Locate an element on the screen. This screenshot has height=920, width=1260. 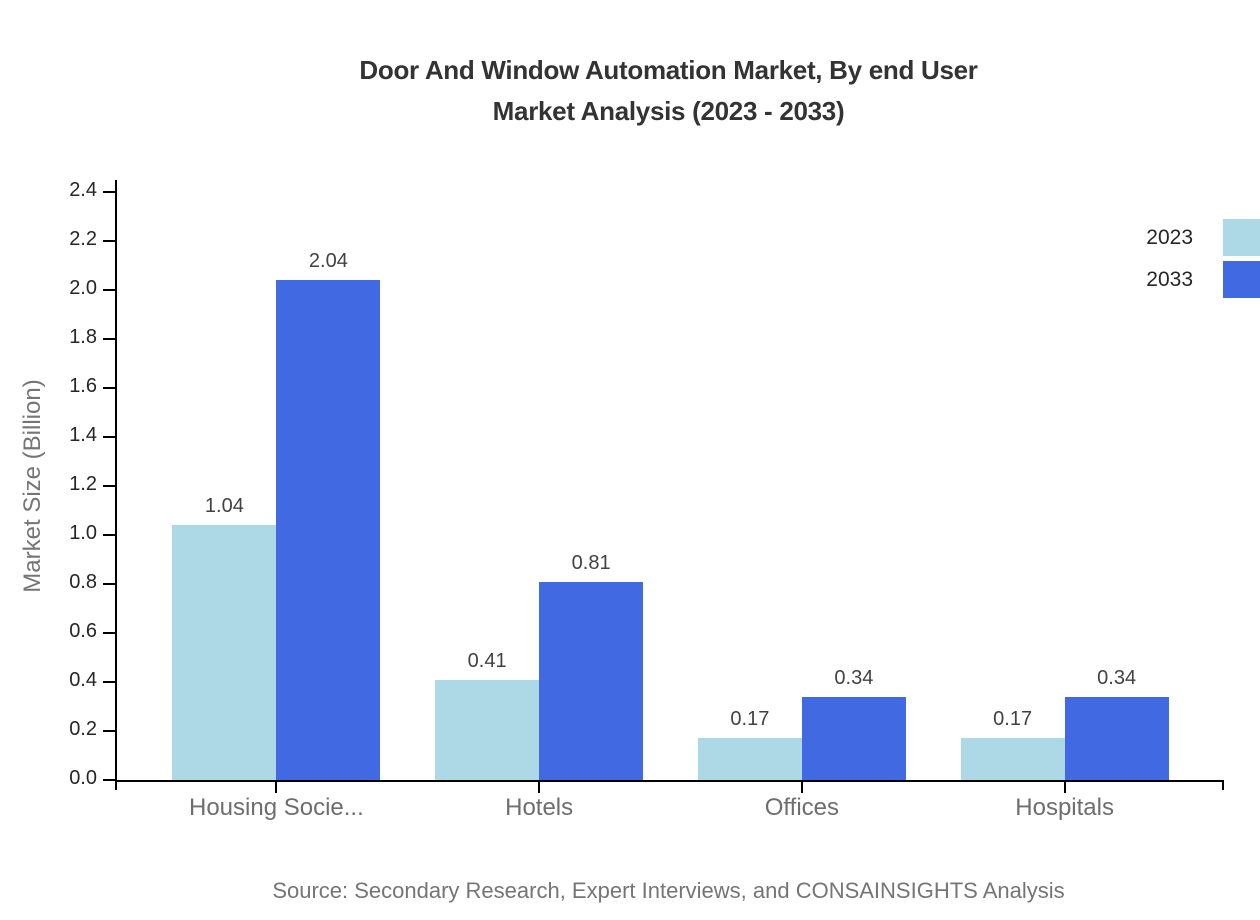
x-axis-origin-tick is located at coordinates (116, 785).